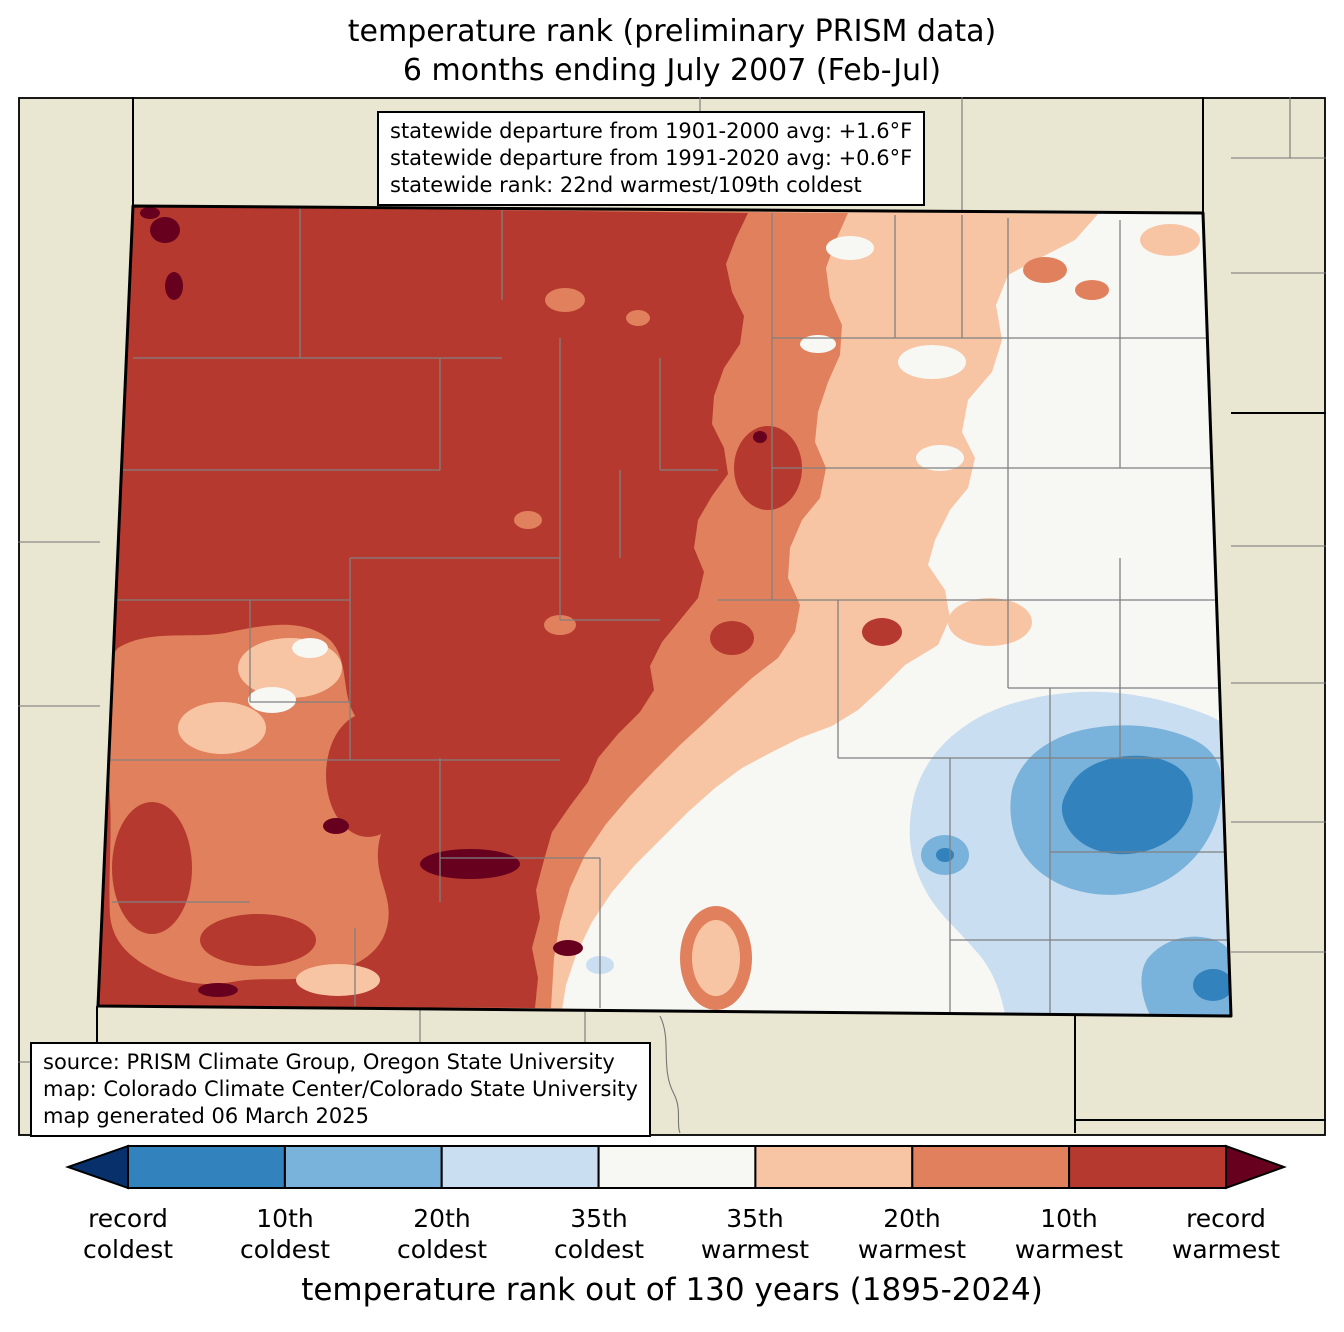 This screenshot has width=1344, height=1332. What do you see at coordinates (672, 70) in the screenshot?
I see `title-line2: 6 months ending July 2007 (Feb-Jul)` at bounding box center [672, 70].